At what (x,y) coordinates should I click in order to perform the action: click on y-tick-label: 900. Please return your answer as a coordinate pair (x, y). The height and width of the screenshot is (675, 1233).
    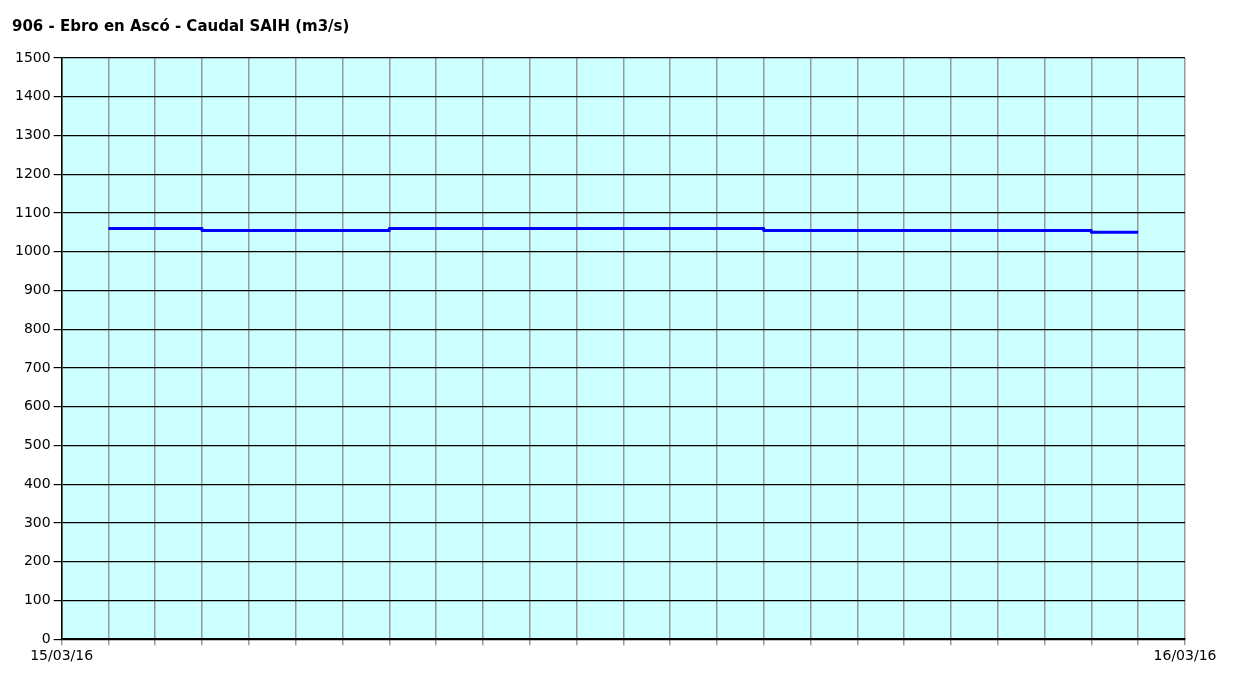
    Looking at the image, I should click on (37, 289).